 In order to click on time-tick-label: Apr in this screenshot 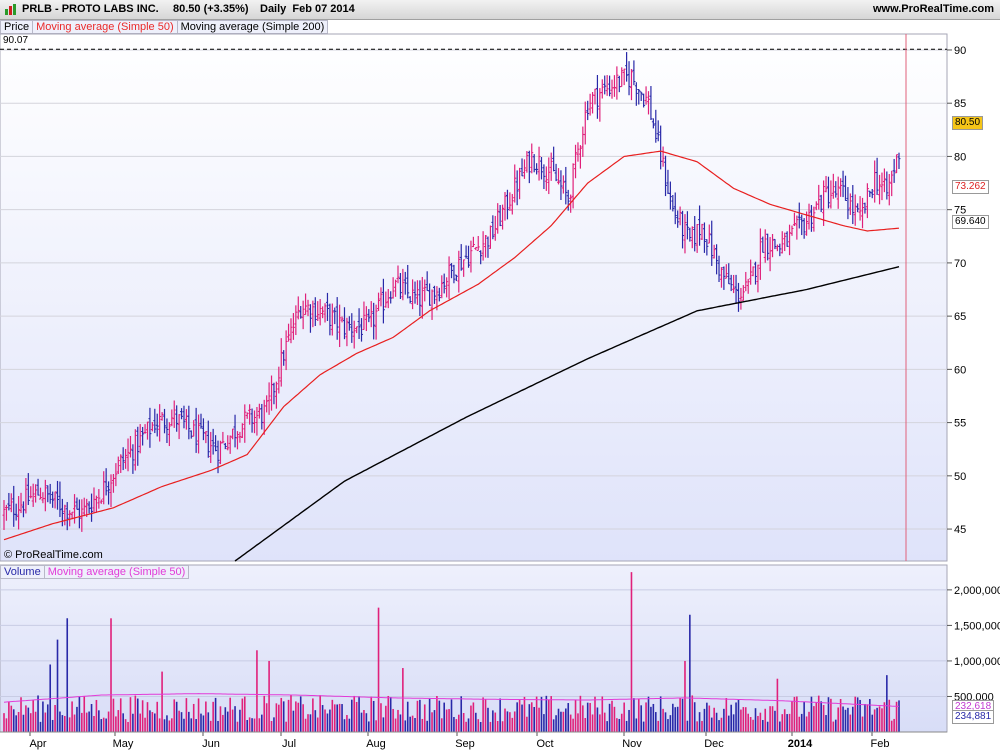, I will do `click(37, 744)`.